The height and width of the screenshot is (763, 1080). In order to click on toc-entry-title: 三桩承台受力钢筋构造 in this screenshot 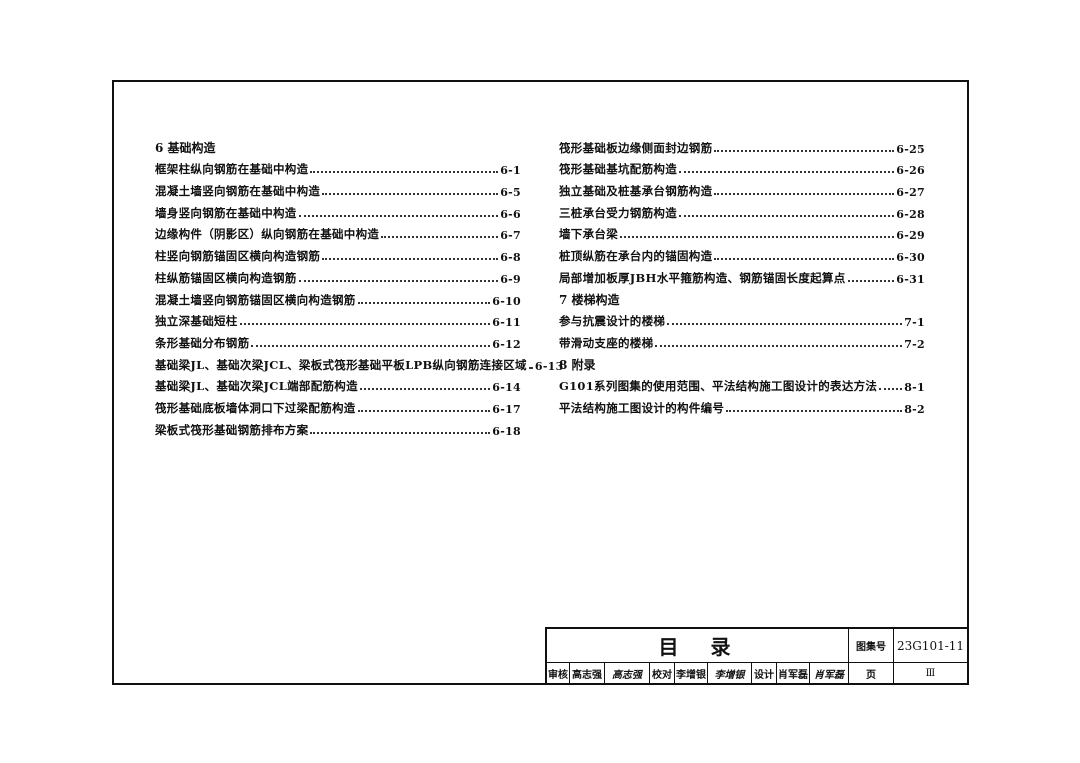, I will do `click(618, 212)`.